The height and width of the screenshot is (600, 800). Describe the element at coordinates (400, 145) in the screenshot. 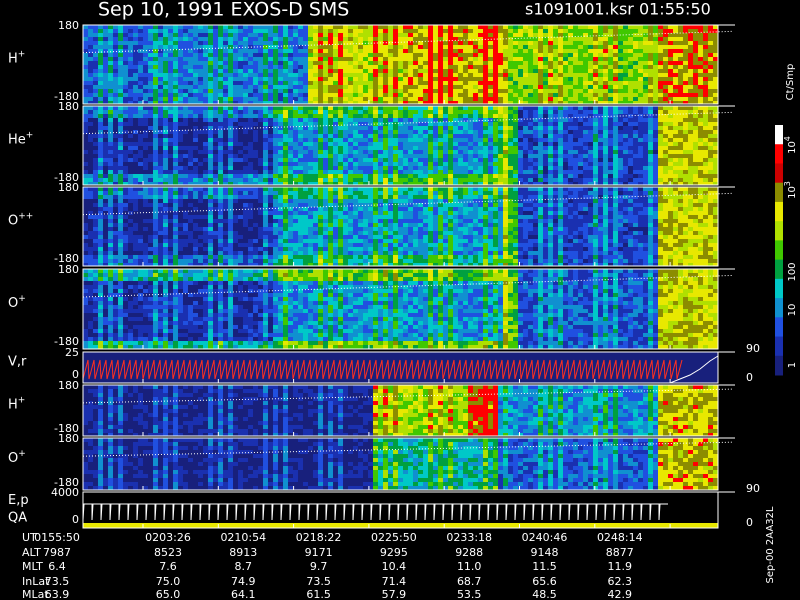

I see `spectrogram` at that location.